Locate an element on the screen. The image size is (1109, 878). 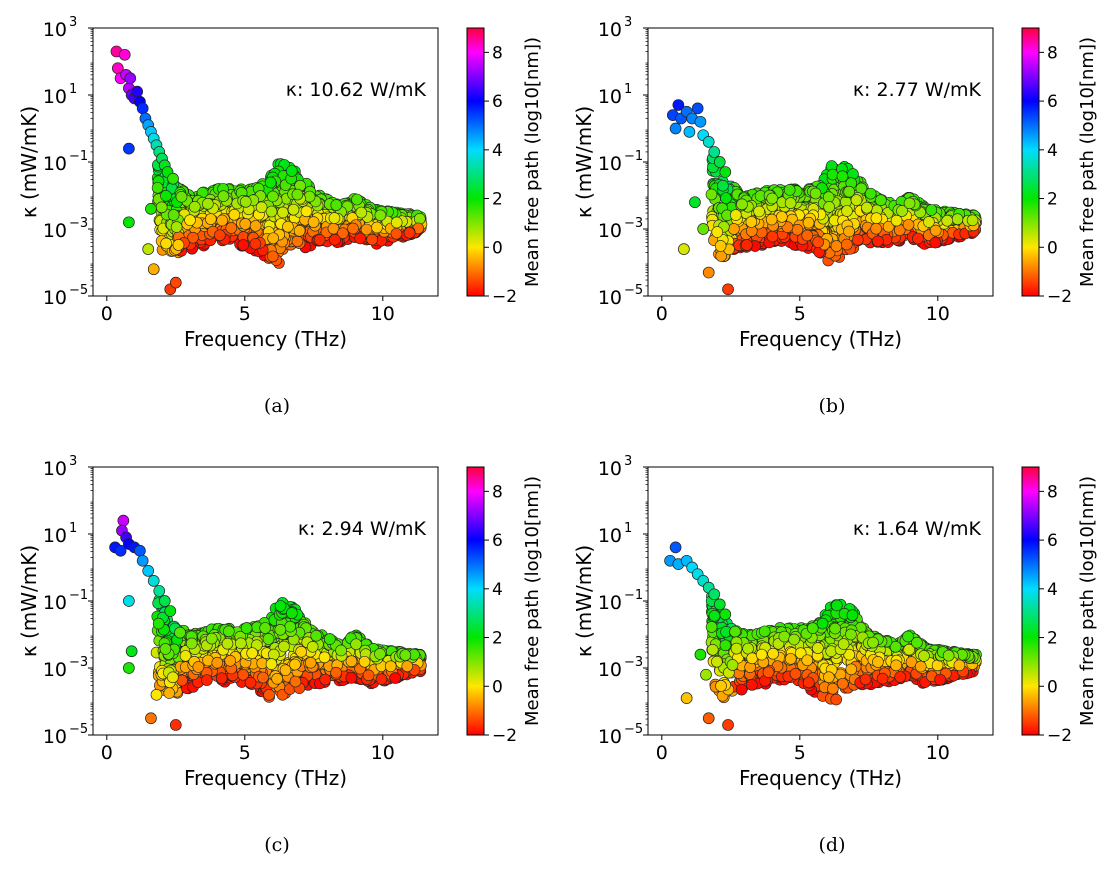
y-tick-exponent: 3 is located at coordinates (73, 461).